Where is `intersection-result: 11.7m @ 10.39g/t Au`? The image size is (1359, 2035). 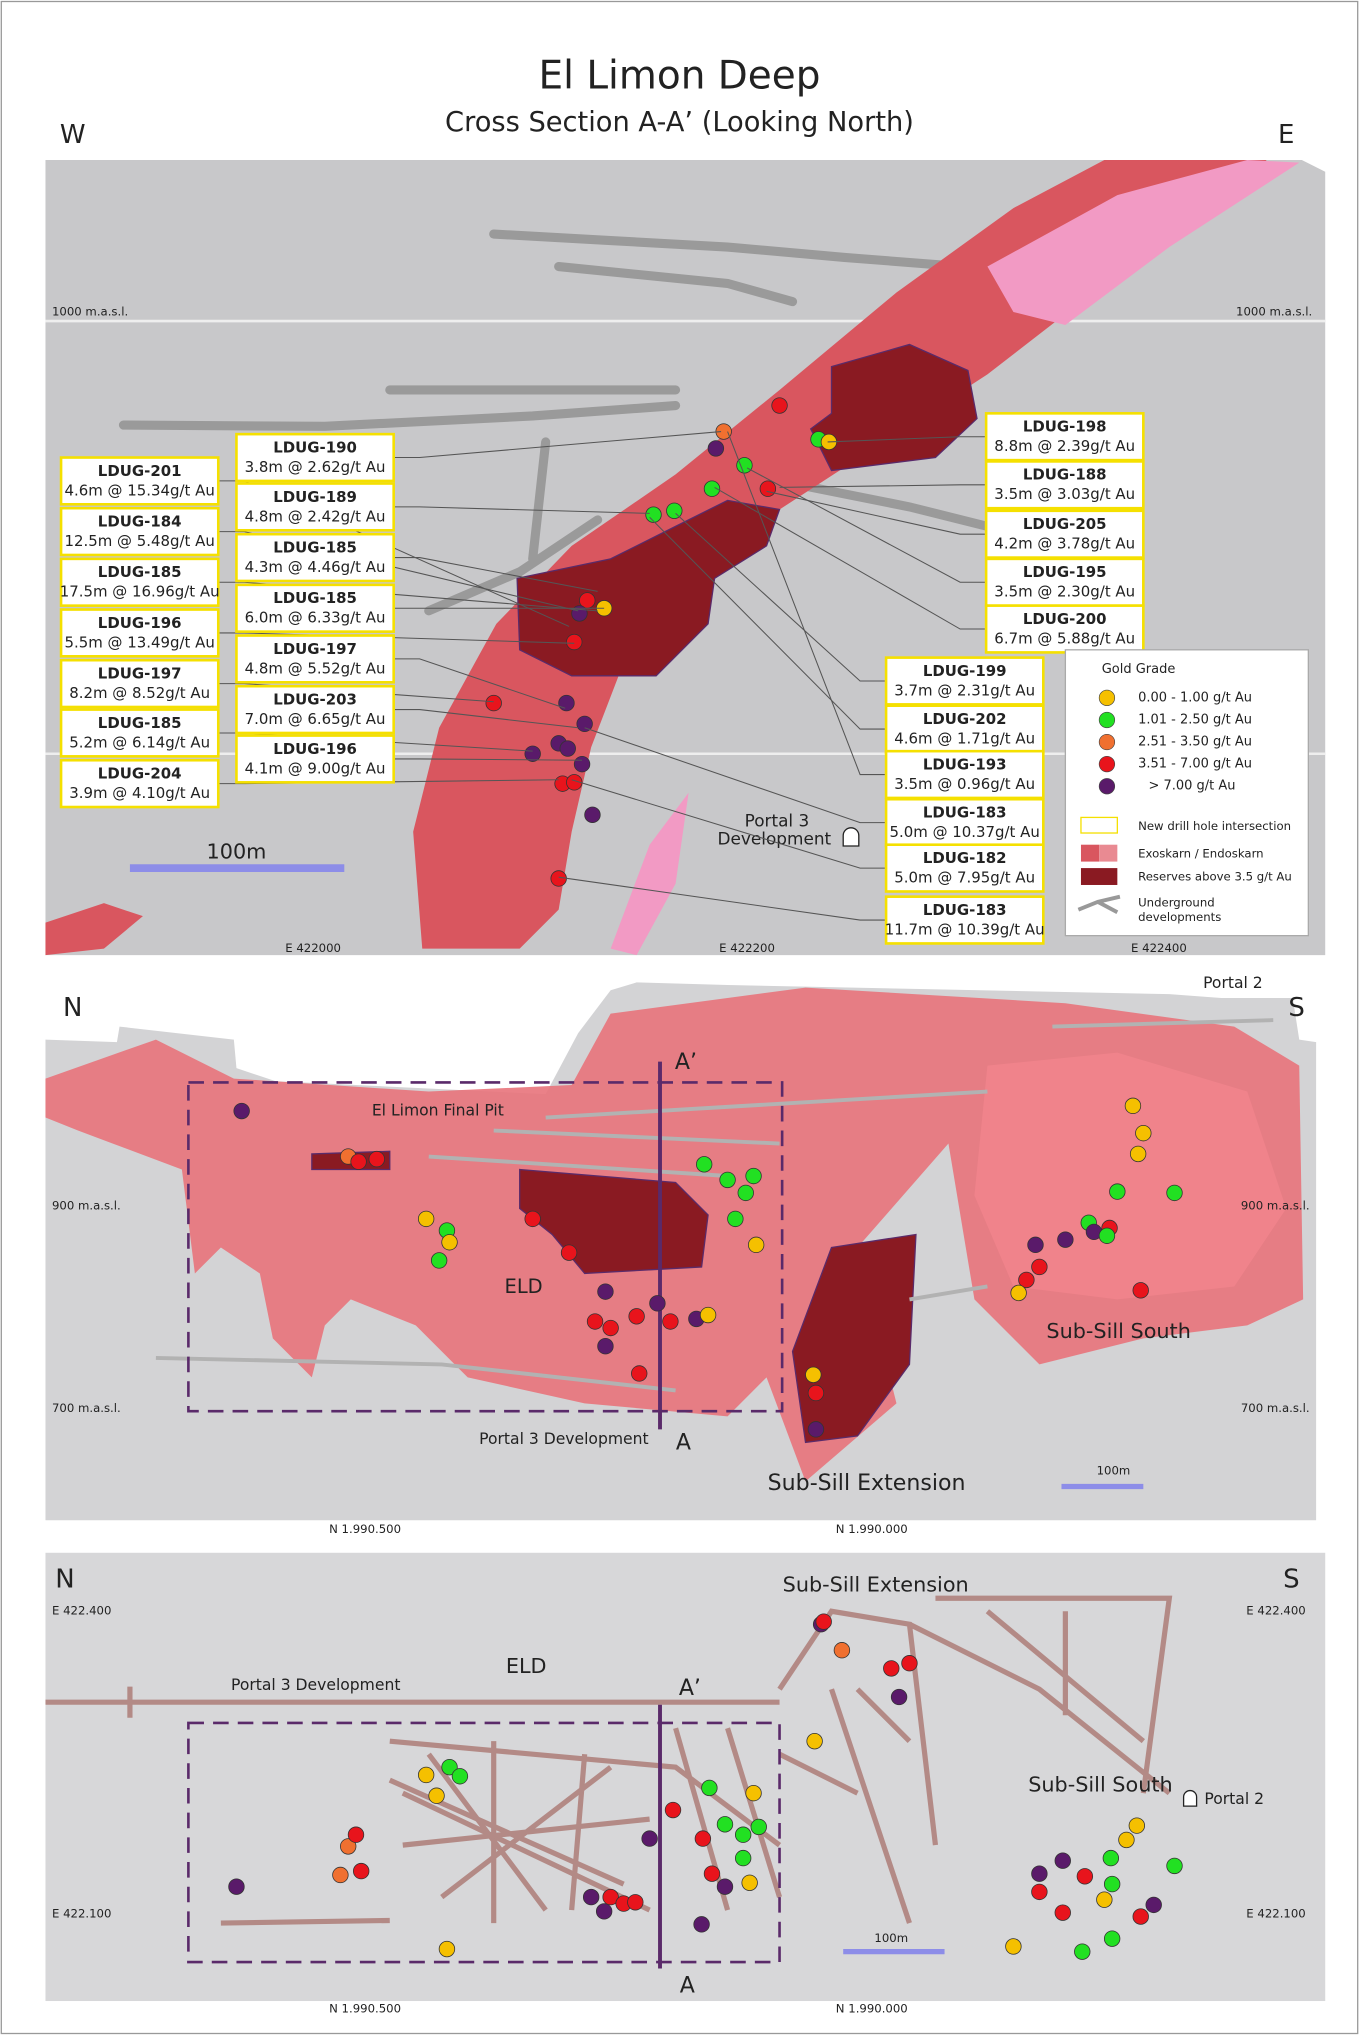 intersection-result: 11.7m @ 10.39g/t Au is located at coordinates (965, 929).